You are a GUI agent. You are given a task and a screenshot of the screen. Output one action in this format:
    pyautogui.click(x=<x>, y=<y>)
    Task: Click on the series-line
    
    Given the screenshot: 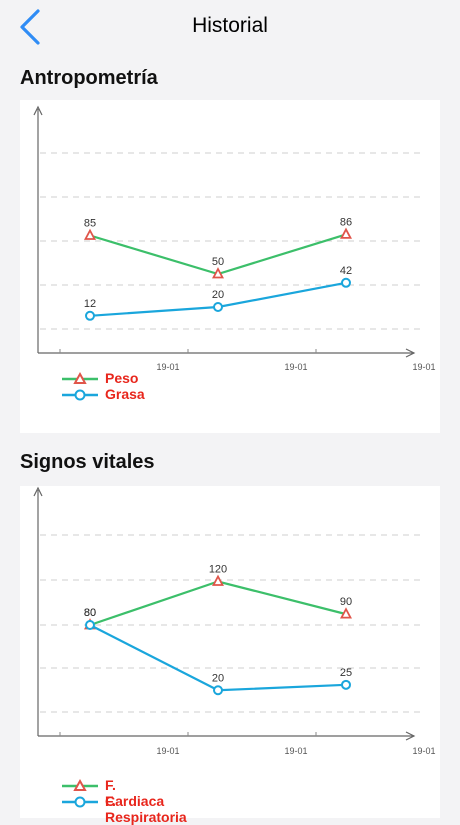 What is the action you would take?
    pyautogui.click(x=218, y=603)
    